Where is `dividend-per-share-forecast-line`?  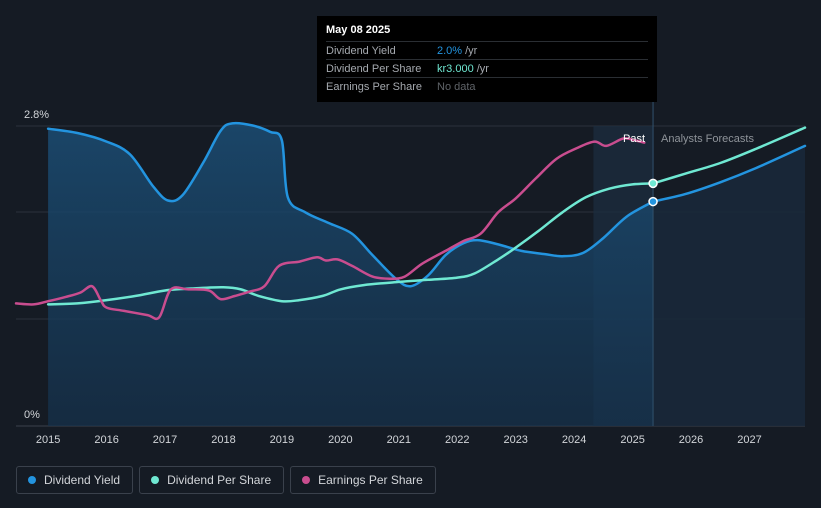
dividend-per-share-forecast-line is located at coordinates (729, 155).